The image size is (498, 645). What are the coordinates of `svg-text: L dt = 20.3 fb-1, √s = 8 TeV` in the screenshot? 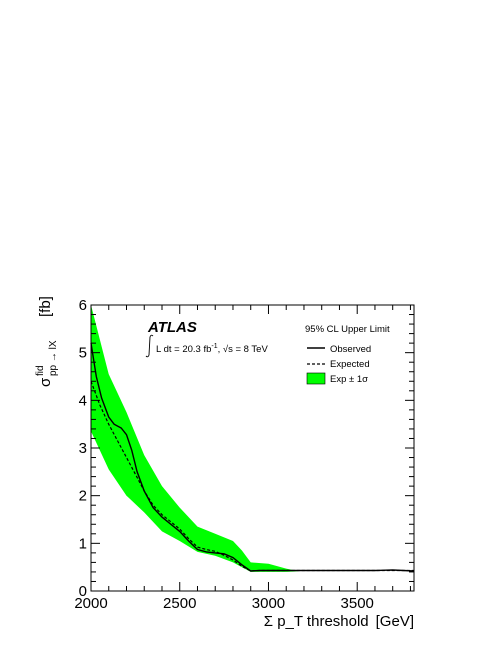 It's located at (212, 349).